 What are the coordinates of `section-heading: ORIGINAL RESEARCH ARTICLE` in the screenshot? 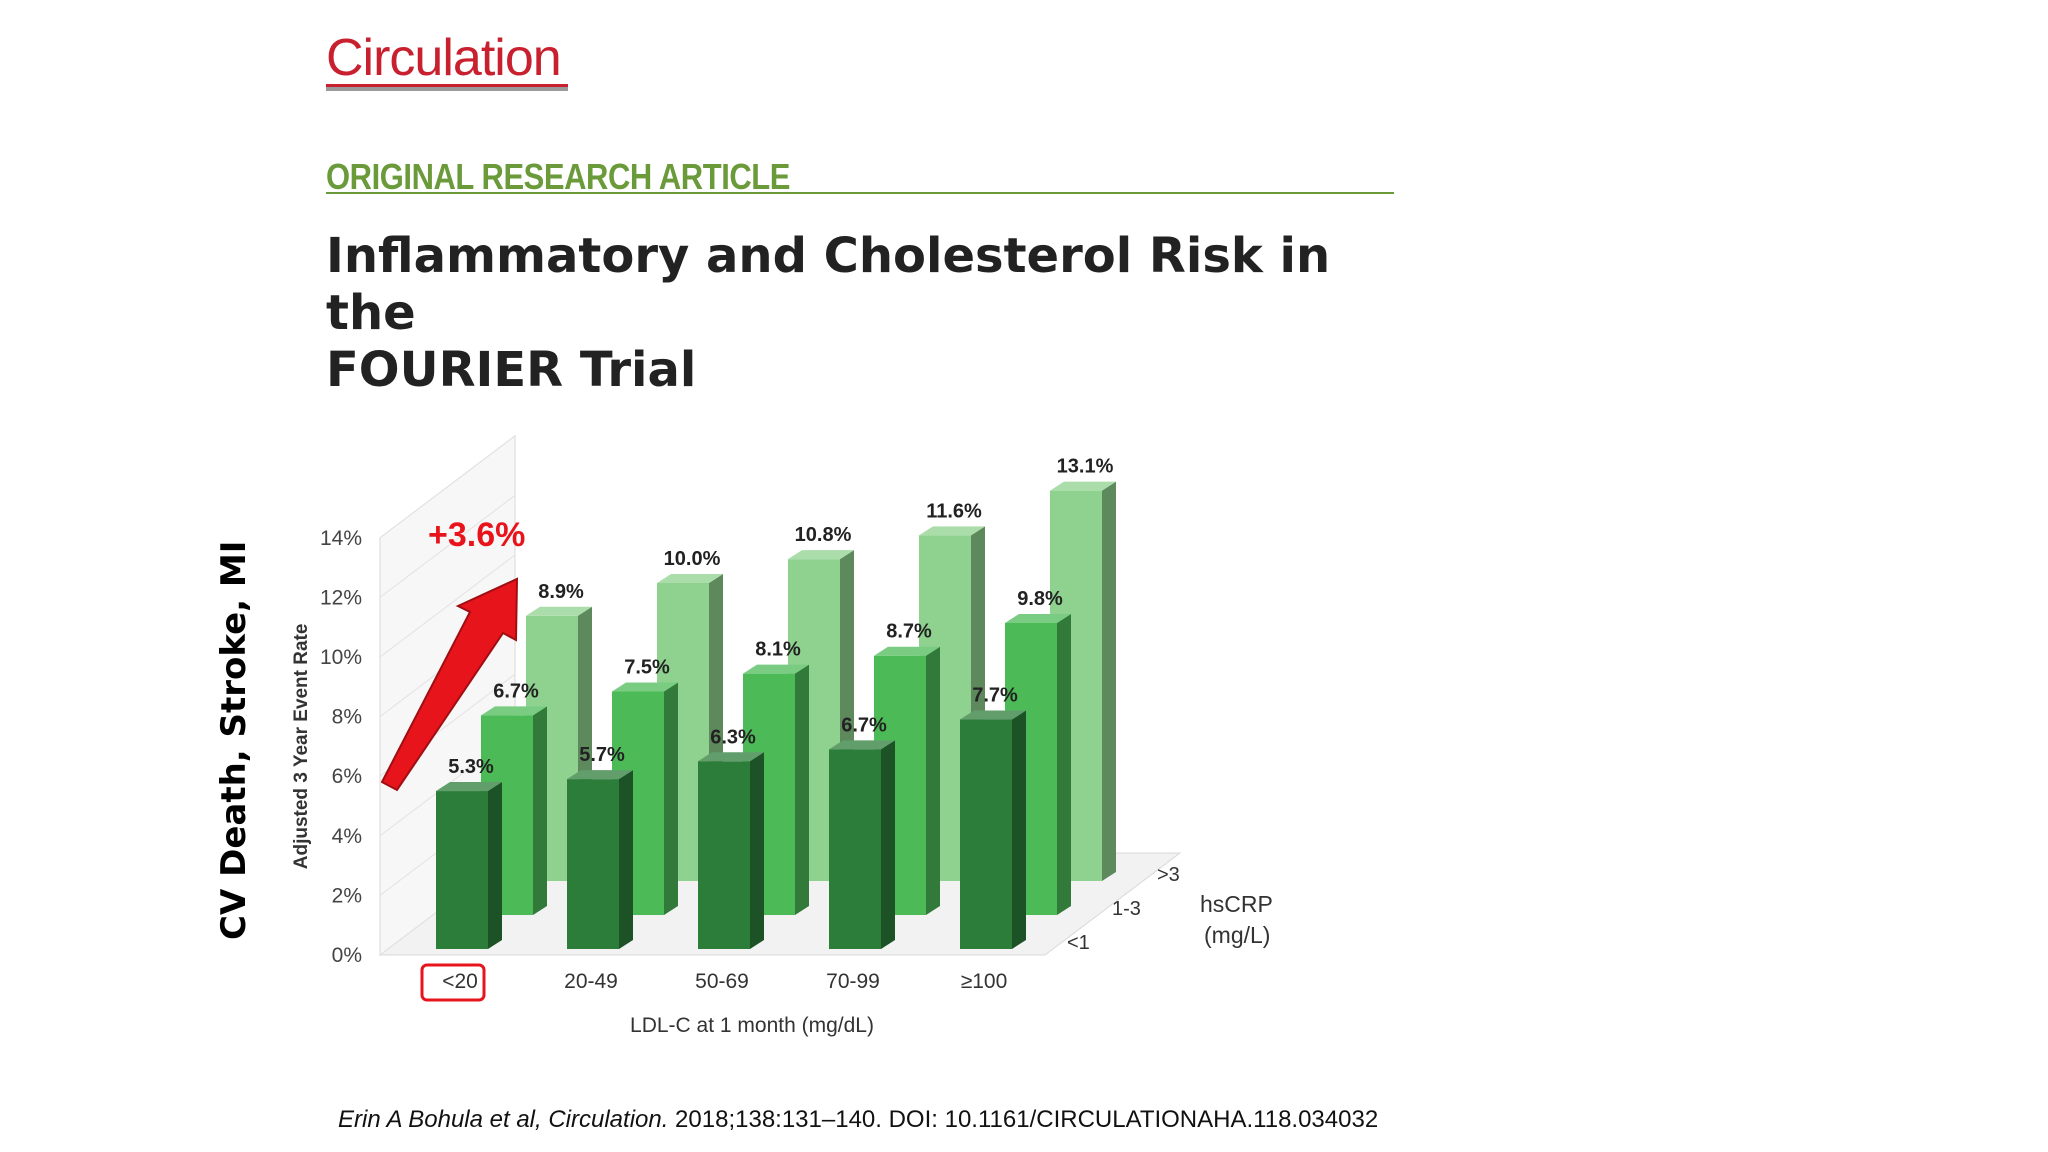 It's located at (558, 176).